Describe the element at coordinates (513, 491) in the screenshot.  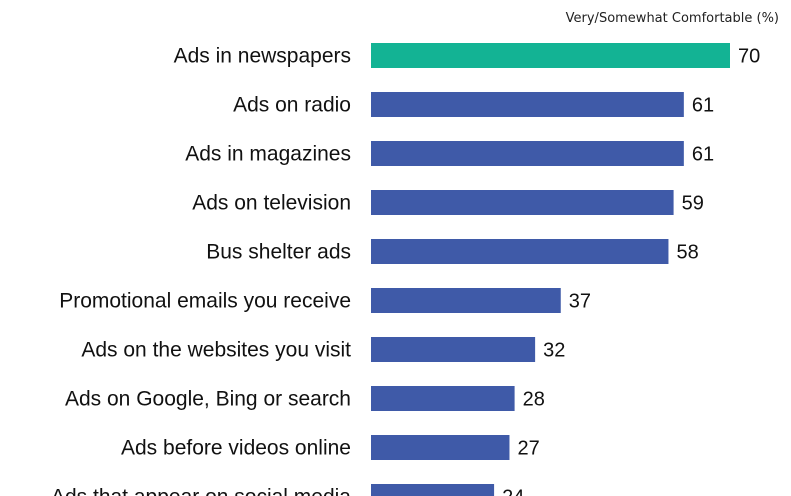
I see `value-label: 24` at that location.